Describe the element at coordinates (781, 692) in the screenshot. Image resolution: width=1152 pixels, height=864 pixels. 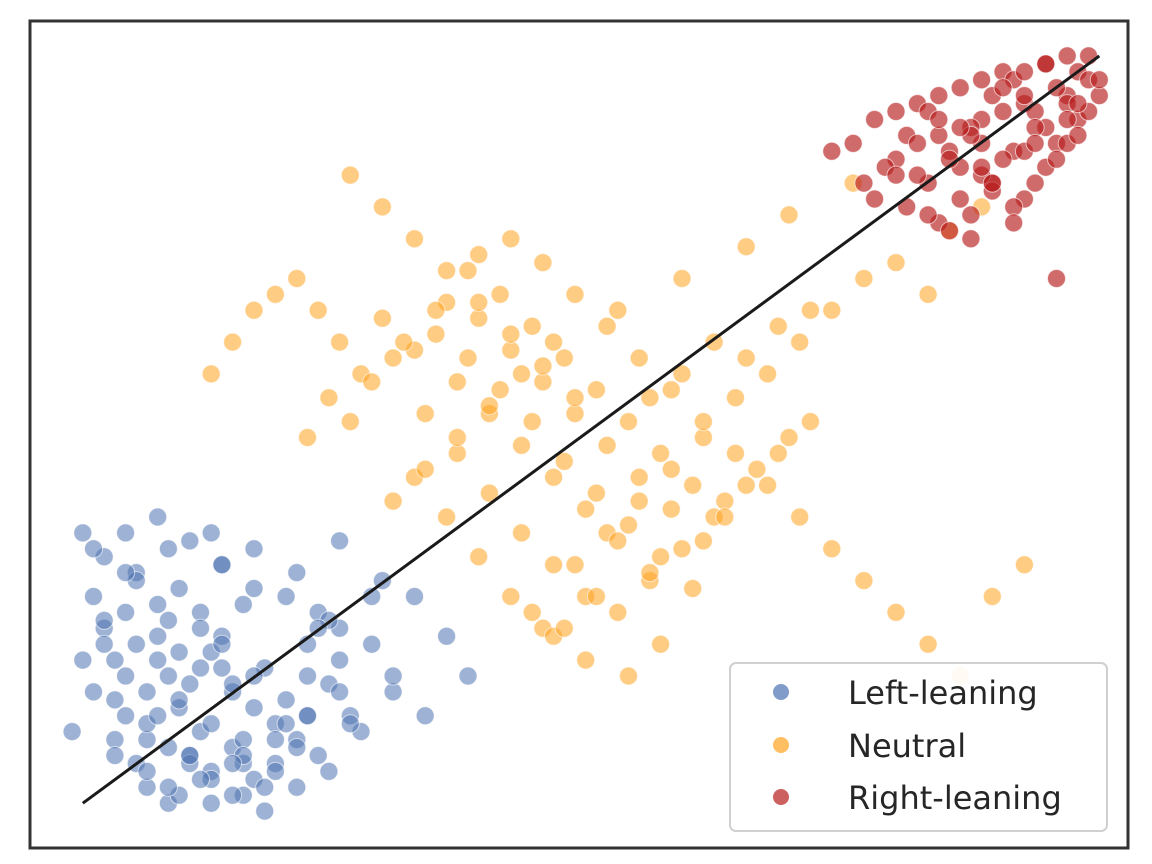
I see `legend-marker-left-leaning` at that location.